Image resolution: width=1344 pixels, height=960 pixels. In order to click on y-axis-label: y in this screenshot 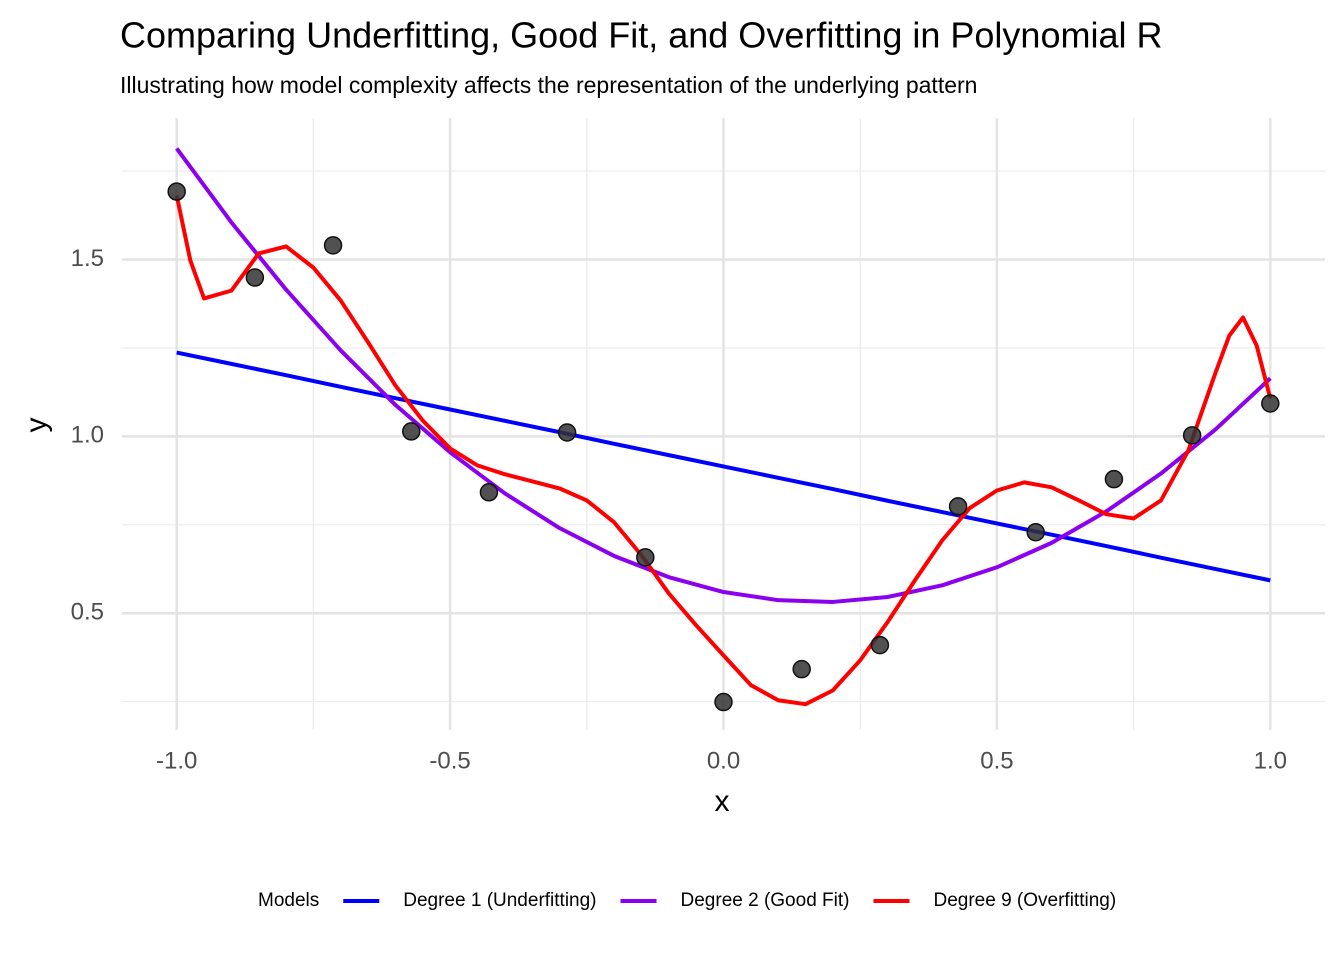, I will do `click(36, 425)`.